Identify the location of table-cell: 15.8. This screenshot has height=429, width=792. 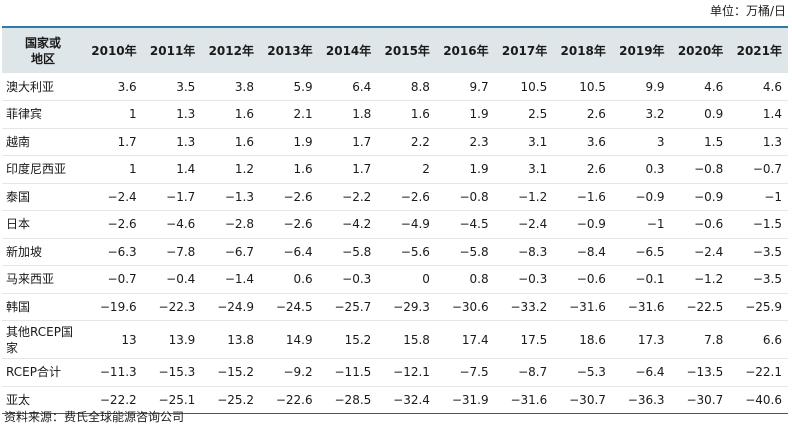
(406, 339).